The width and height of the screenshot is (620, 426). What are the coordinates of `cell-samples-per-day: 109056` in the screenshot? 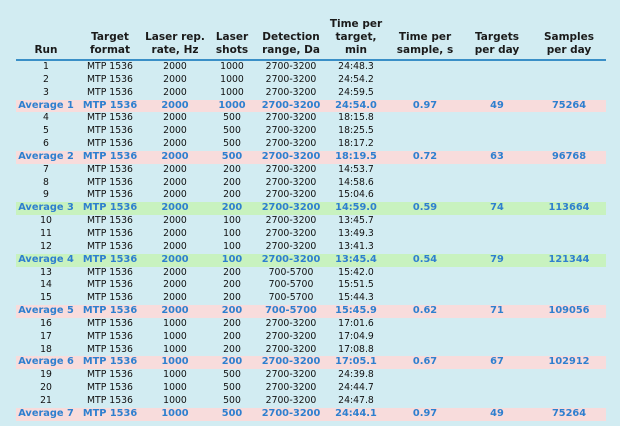 It's located at (569, 311).